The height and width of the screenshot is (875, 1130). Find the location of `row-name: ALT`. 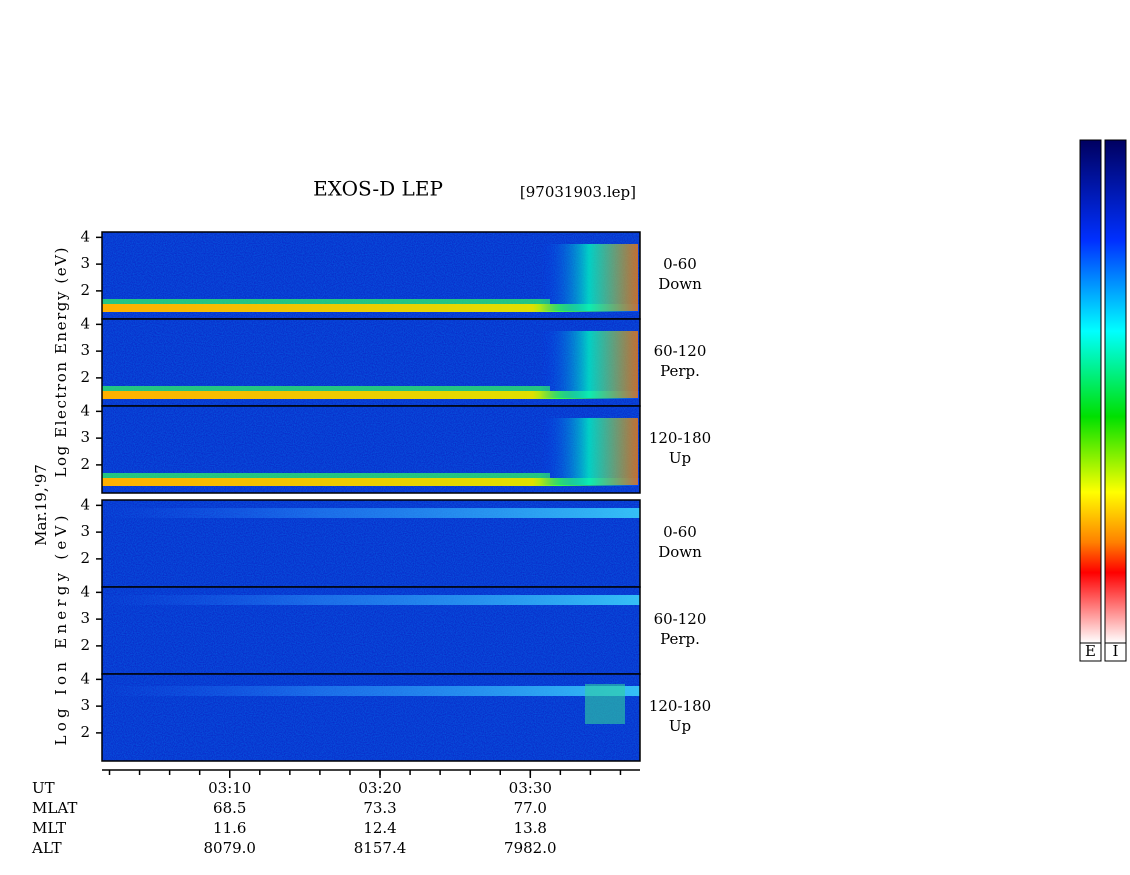

row-name: ALT is located at coordinates (46, 848).